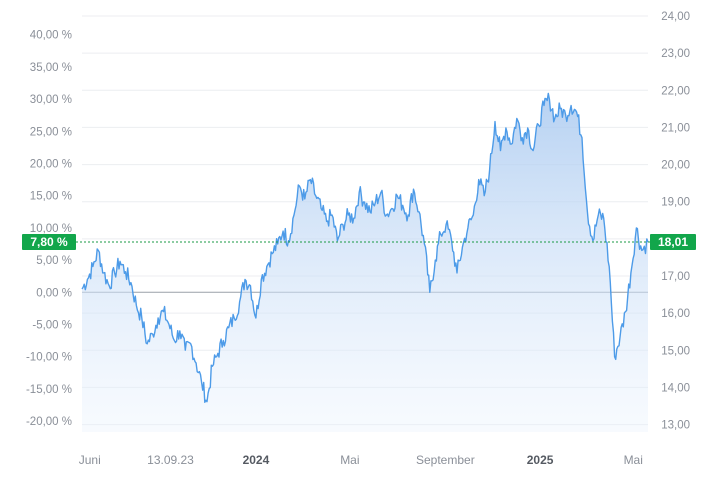 The height and width of the screenshot is (489, 710). What do you see at coordinates (51, 132) in the screenshot?
I see `left-tick-label: 25,00 %` at bounding box center [51, 132].